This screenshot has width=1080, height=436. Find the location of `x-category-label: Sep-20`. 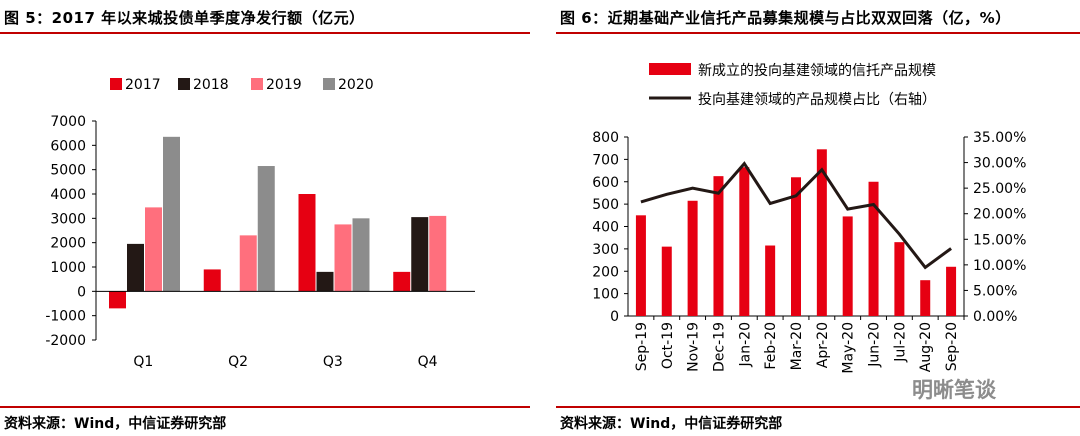

x-category-label: Sep-20 is located at coordinates (952, 346).